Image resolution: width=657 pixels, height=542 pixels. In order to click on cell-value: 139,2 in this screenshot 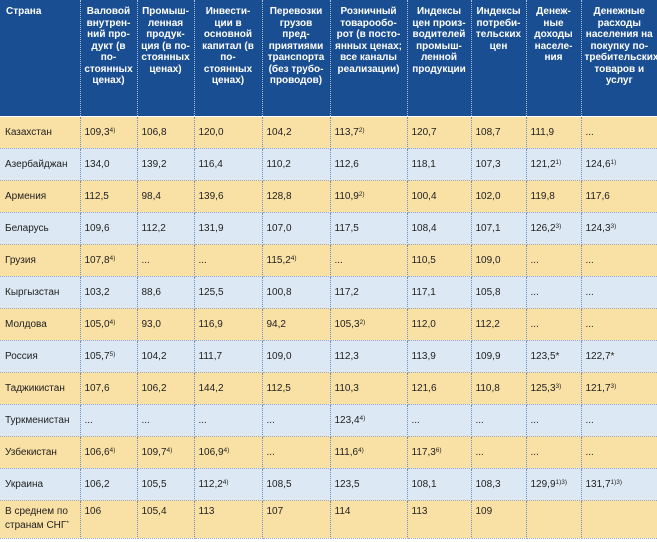, I will do `click(154, 164)`.